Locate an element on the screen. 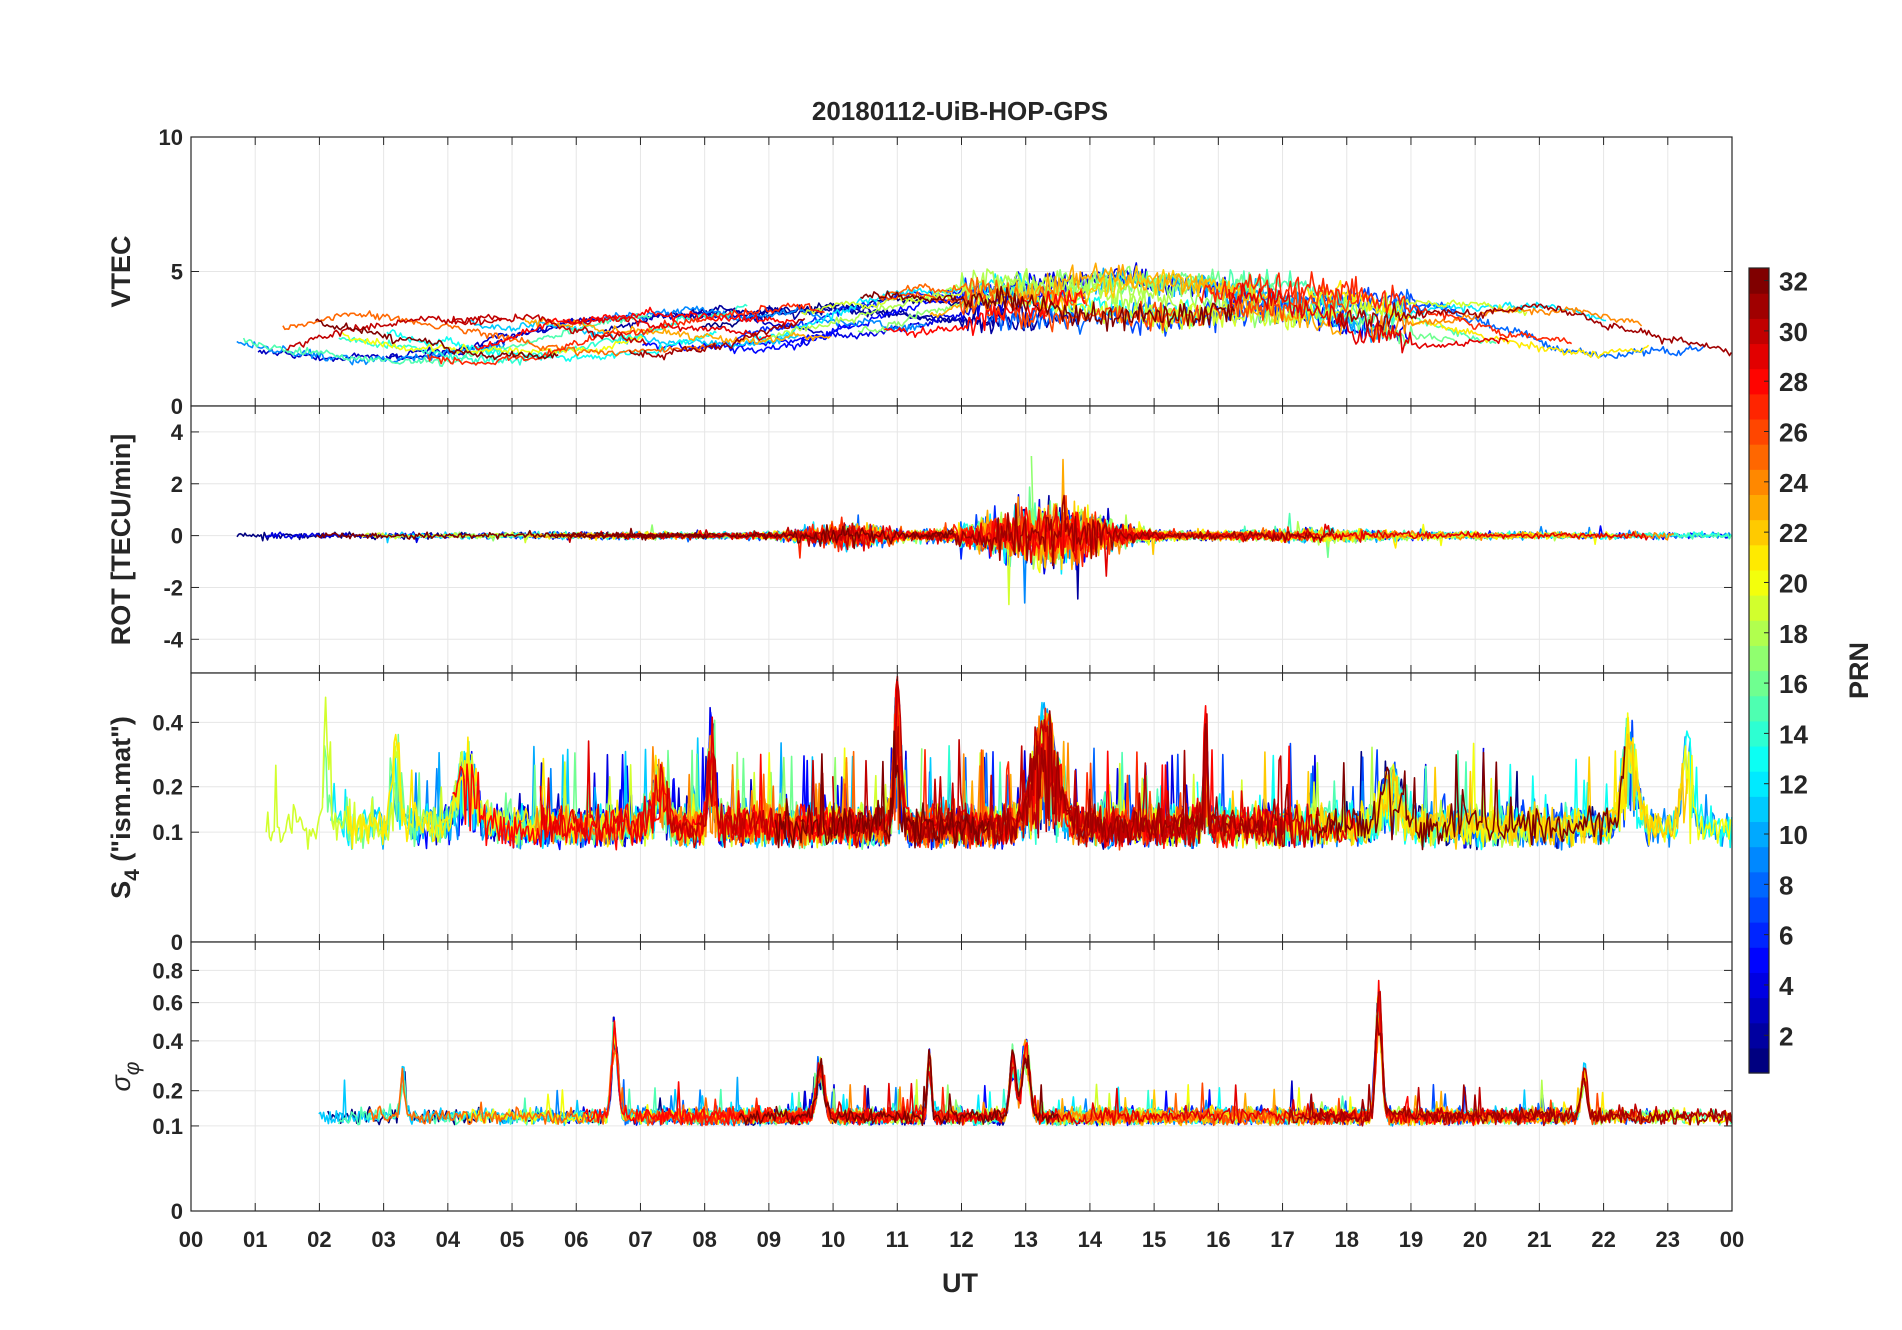  x-tick-label: 23 is located at coordinates (1668, 1239).